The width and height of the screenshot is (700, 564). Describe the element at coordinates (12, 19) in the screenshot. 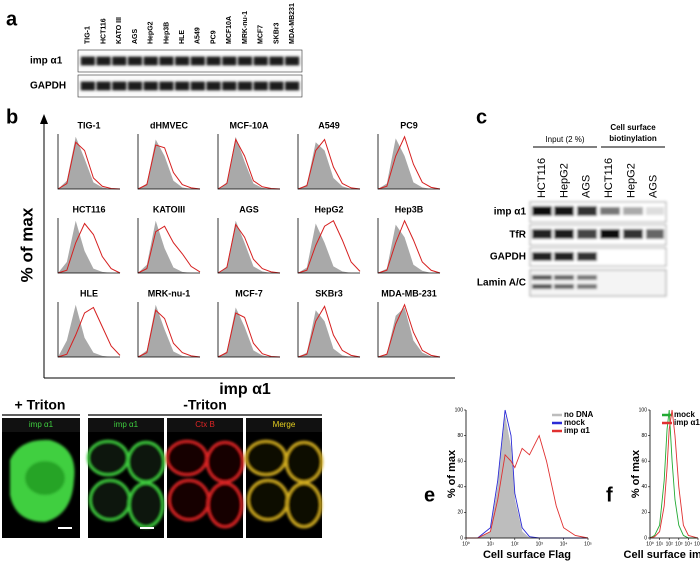

I see `panel-label: a` at that location.